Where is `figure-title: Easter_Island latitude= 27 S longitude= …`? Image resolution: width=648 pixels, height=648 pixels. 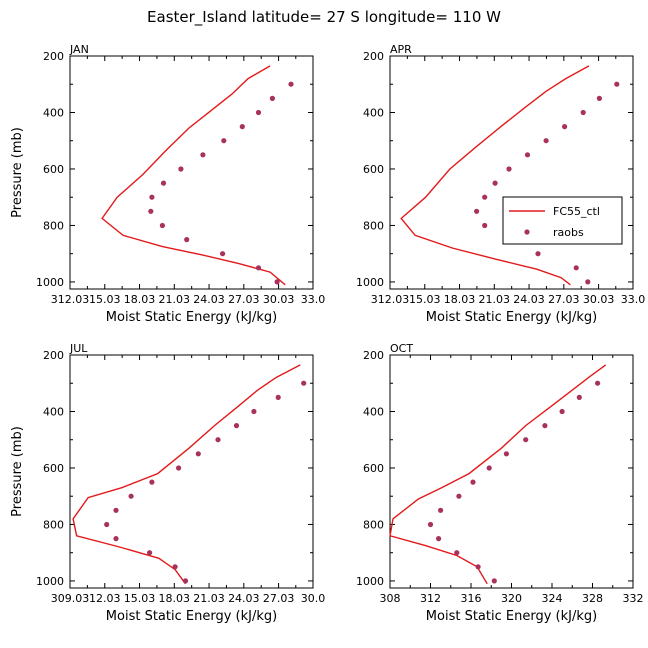 figure-title: Easter_Island latitude= 27 S longitude= … is located at coordinates (324, 17).